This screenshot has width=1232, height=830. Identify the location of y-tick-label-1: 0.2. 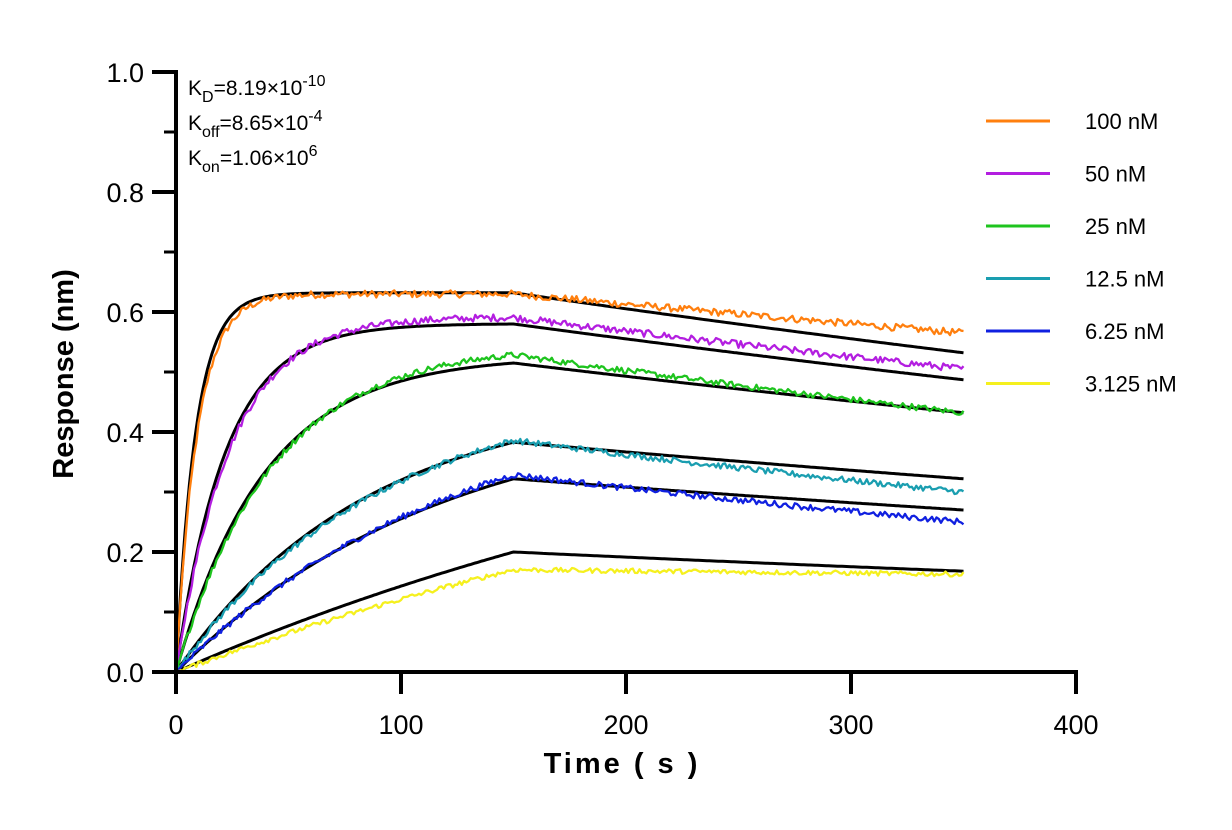
(125, 553).